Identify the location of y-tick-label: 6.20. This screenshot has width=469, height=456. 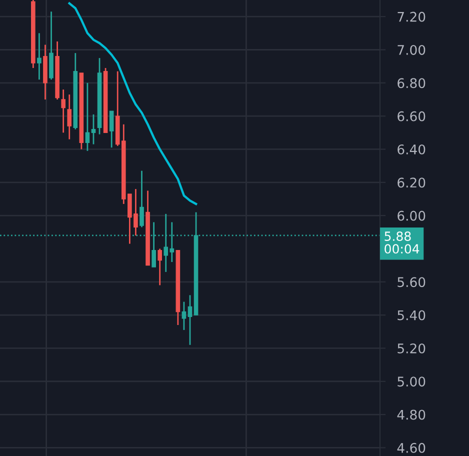
(412, 183).